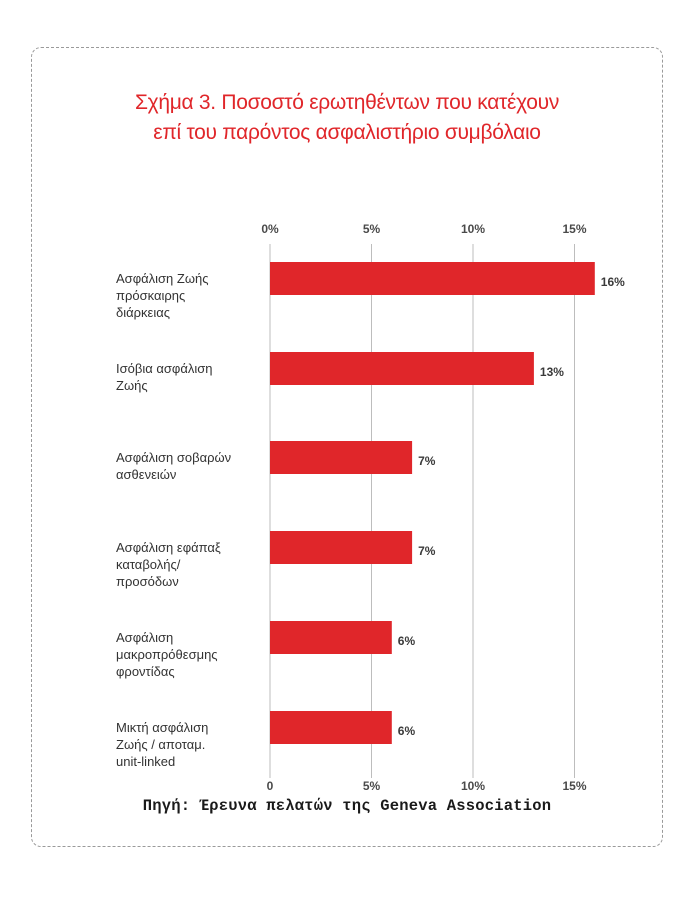 The width and height of the screenshot is (700, 900). Describe the element at coordinates (164, 368) in the screenshot. I see `category-label-line: Ισόβια ασφάλιση` at that location.